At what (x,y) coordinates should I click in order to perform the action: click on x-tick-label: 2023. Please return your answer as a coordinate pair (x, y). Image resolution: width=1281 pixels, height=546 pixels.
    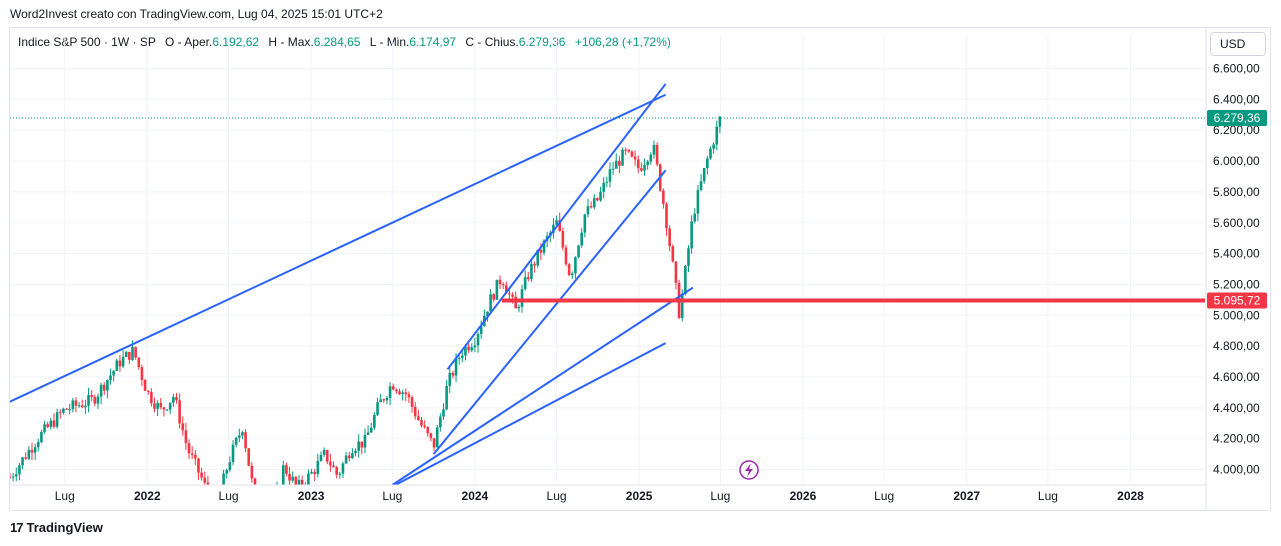
    Looking at the image, I should click on (311, 496).